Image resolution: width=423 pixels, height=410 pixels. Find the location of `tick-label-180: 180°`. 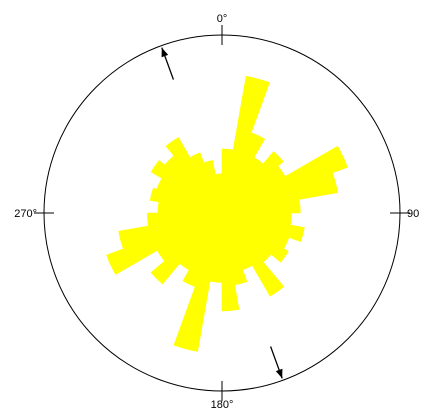

tick-label-180: 180° is located at coordinates (222, 404).